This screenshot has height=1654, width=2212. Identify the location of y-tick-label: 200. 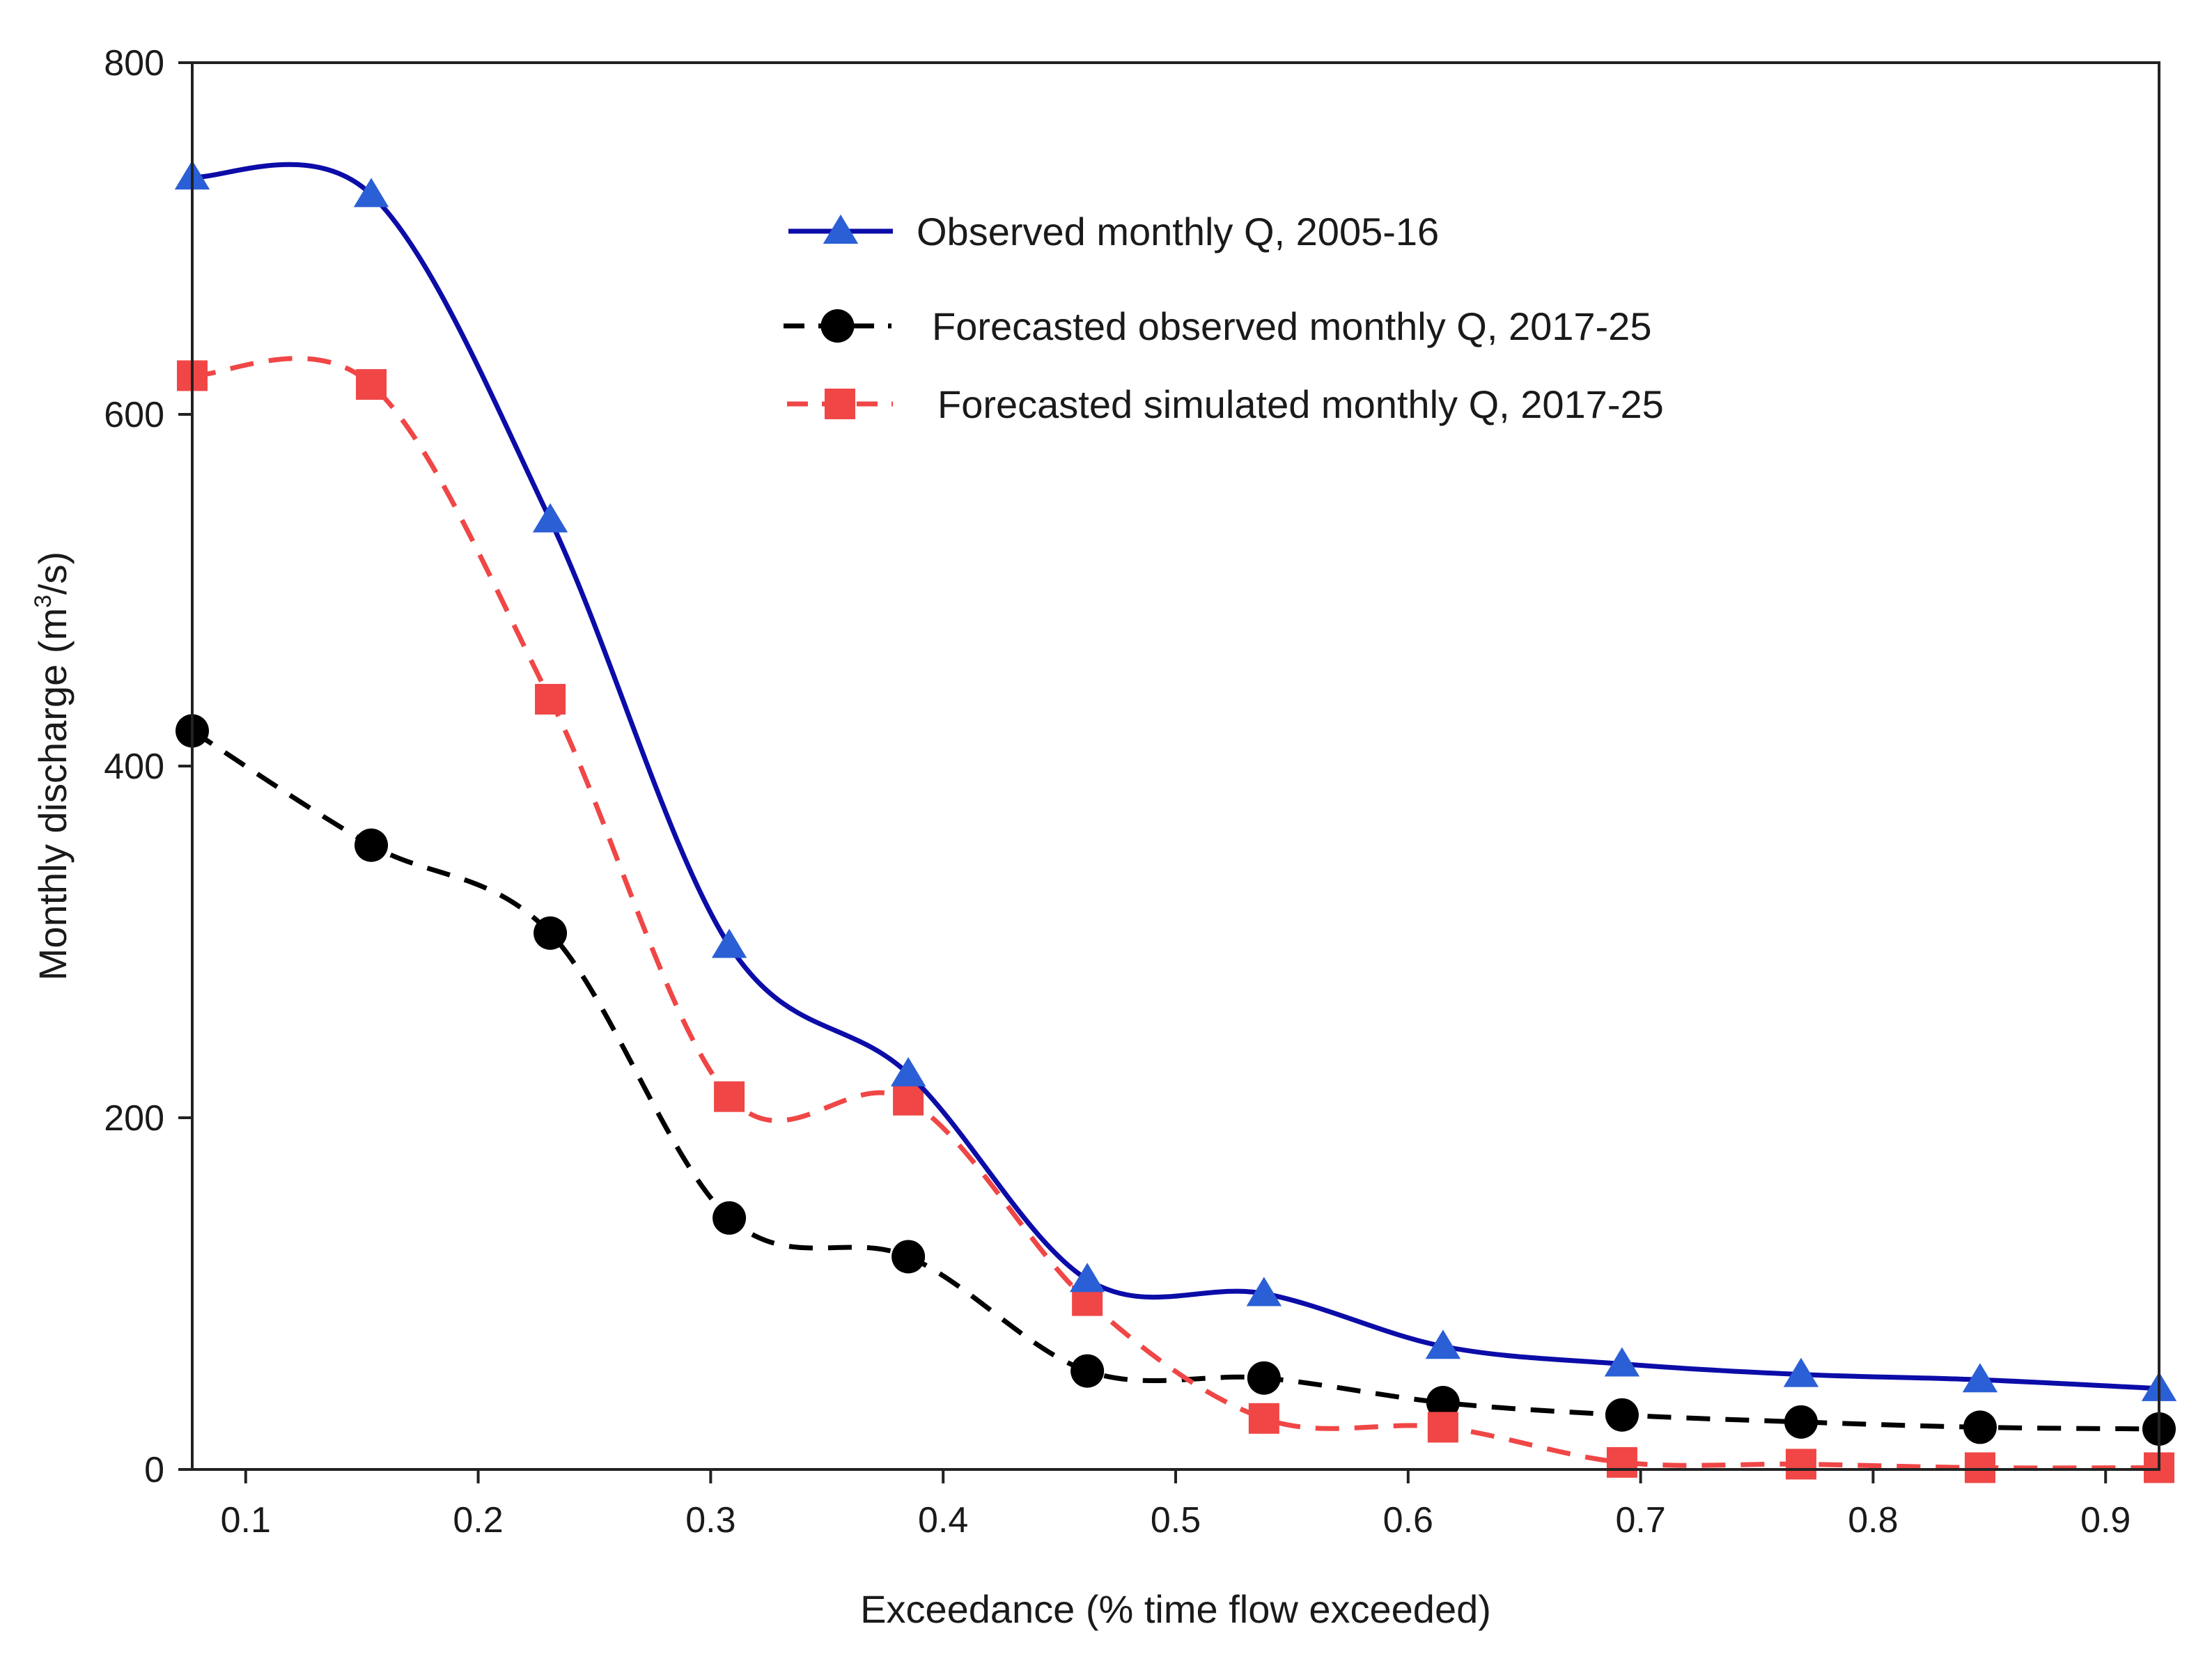
(134, 1118).